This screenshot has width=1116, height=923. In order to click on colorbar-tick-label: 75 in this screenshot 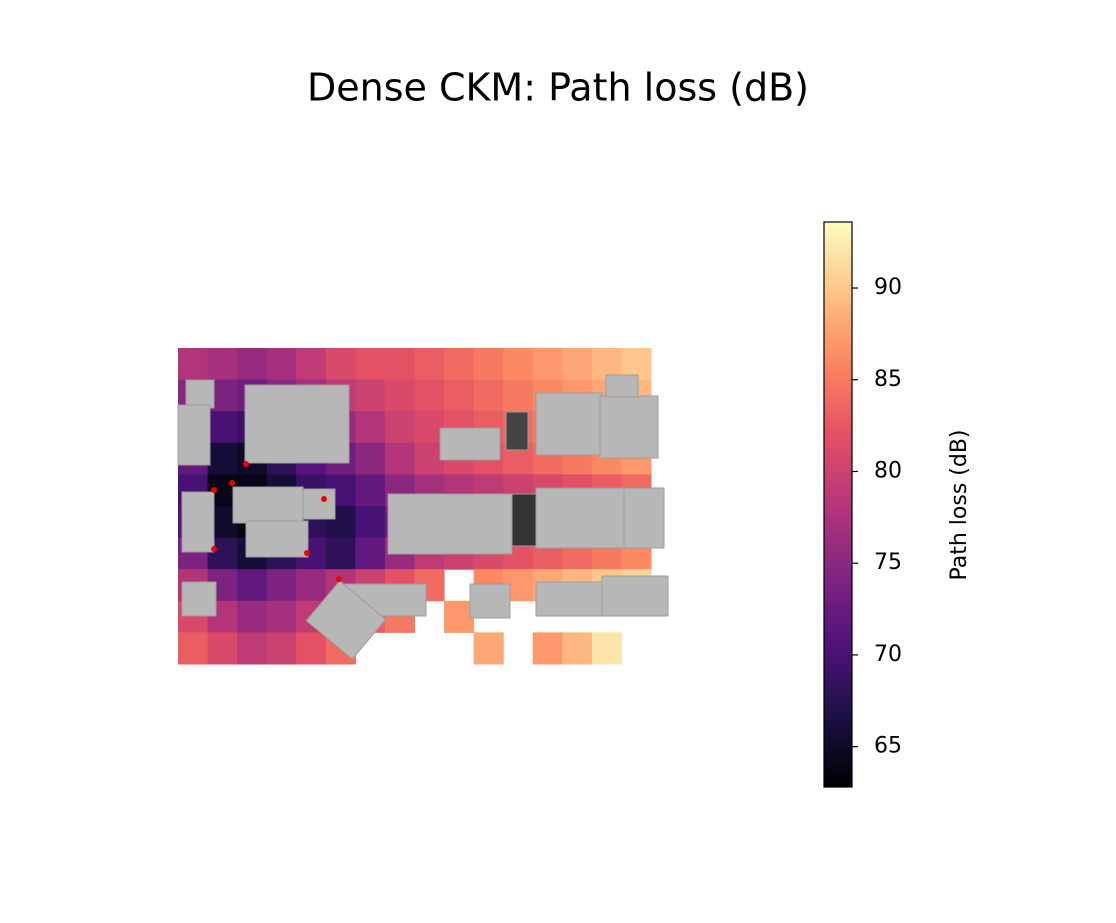, I will do `click(888, 562)`.